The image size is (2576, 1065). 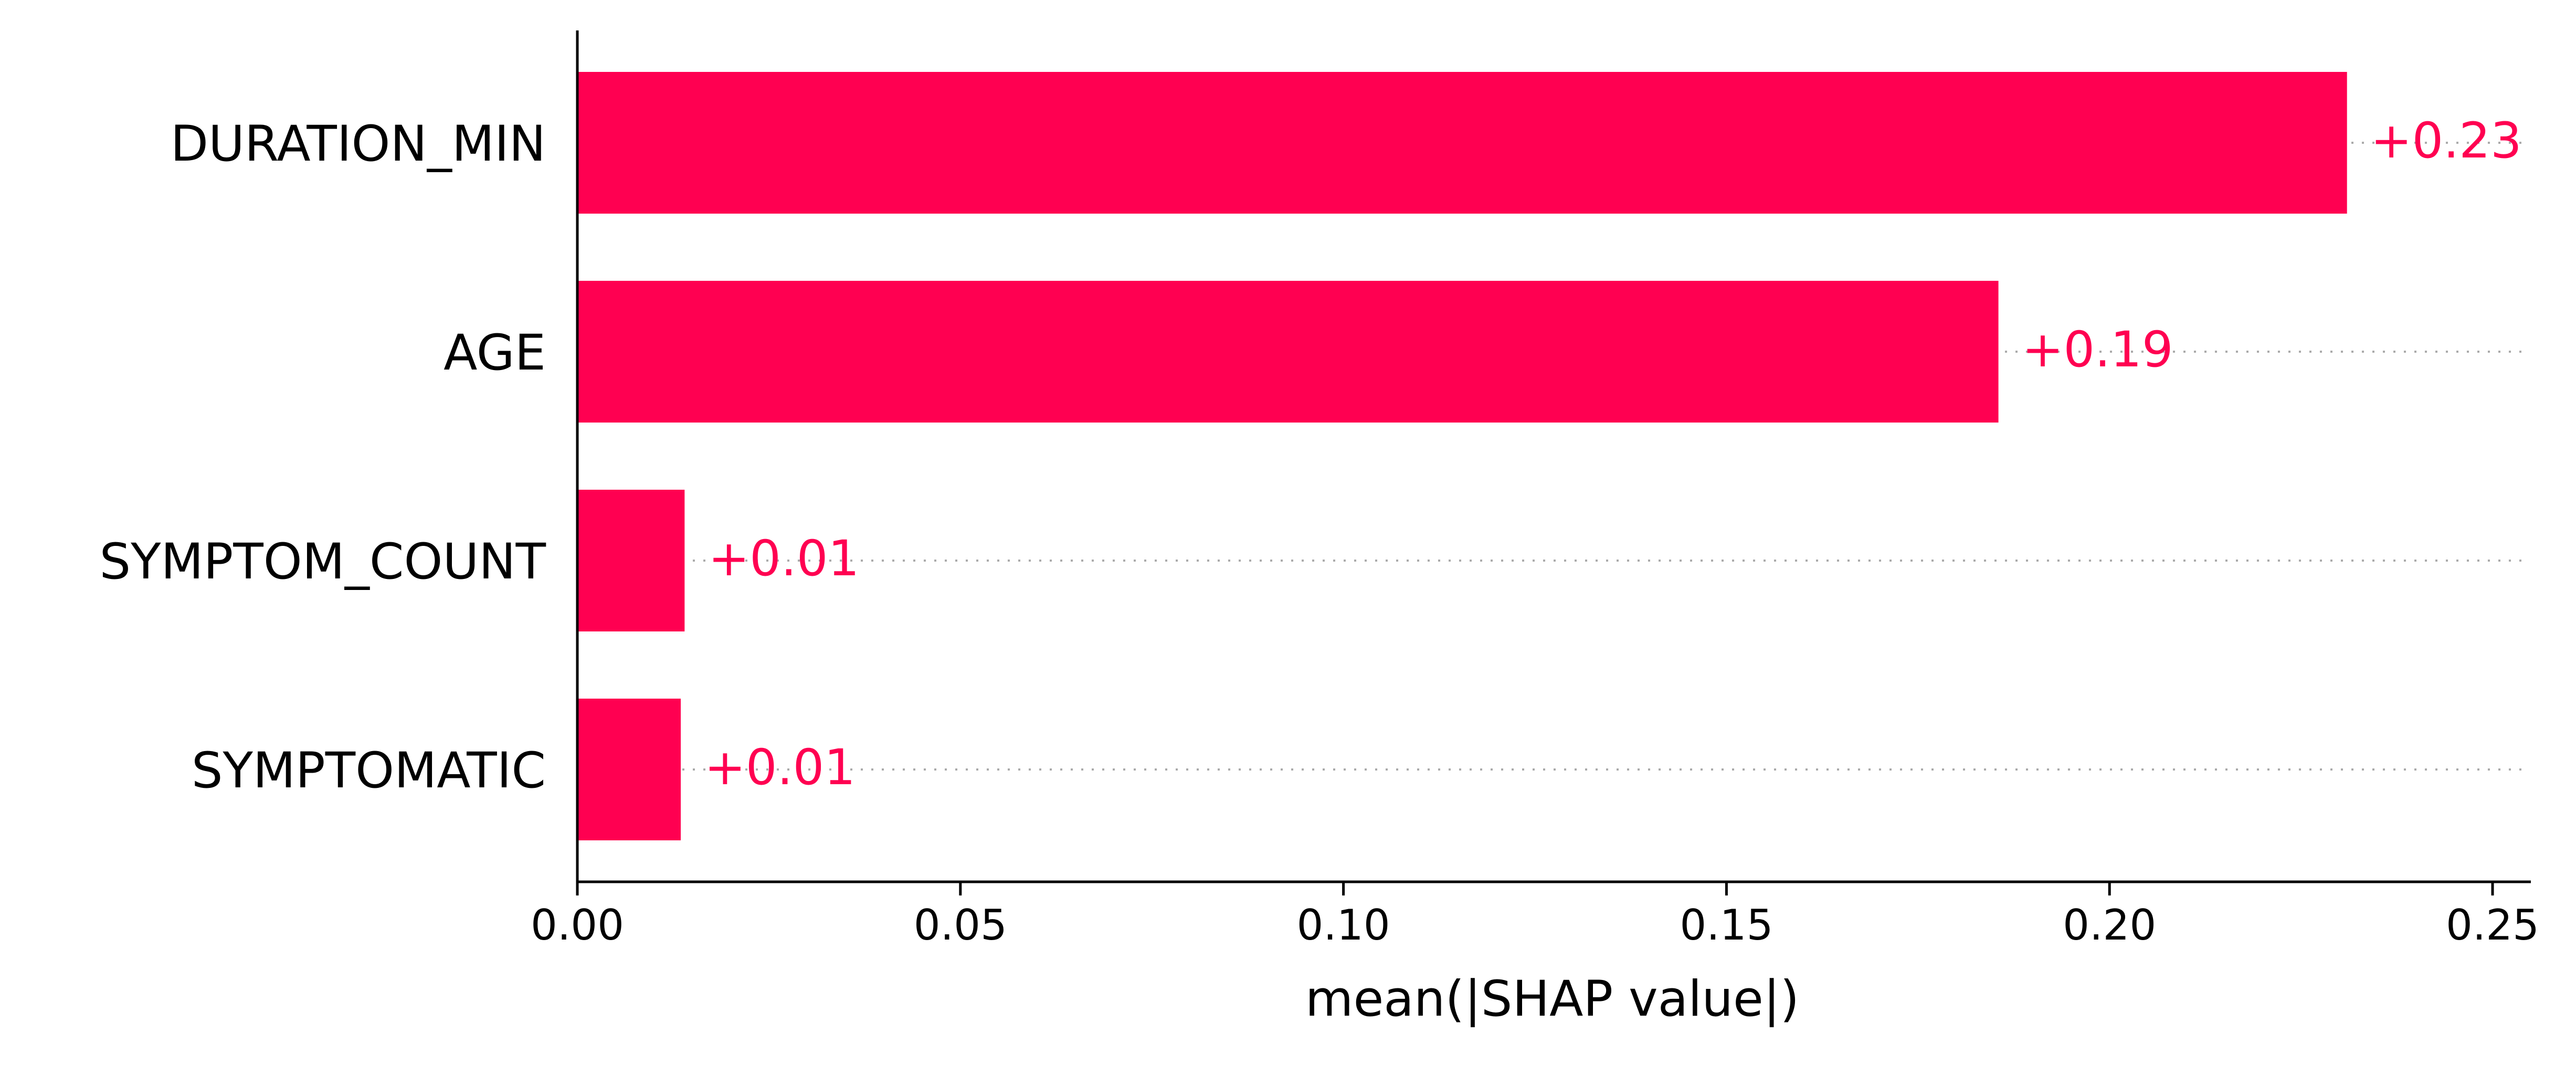 What do you see at coordinates (1726, 925) in the screenshot?
I see `x-tick-label: 0.15` at bounding box center [1726, 925].